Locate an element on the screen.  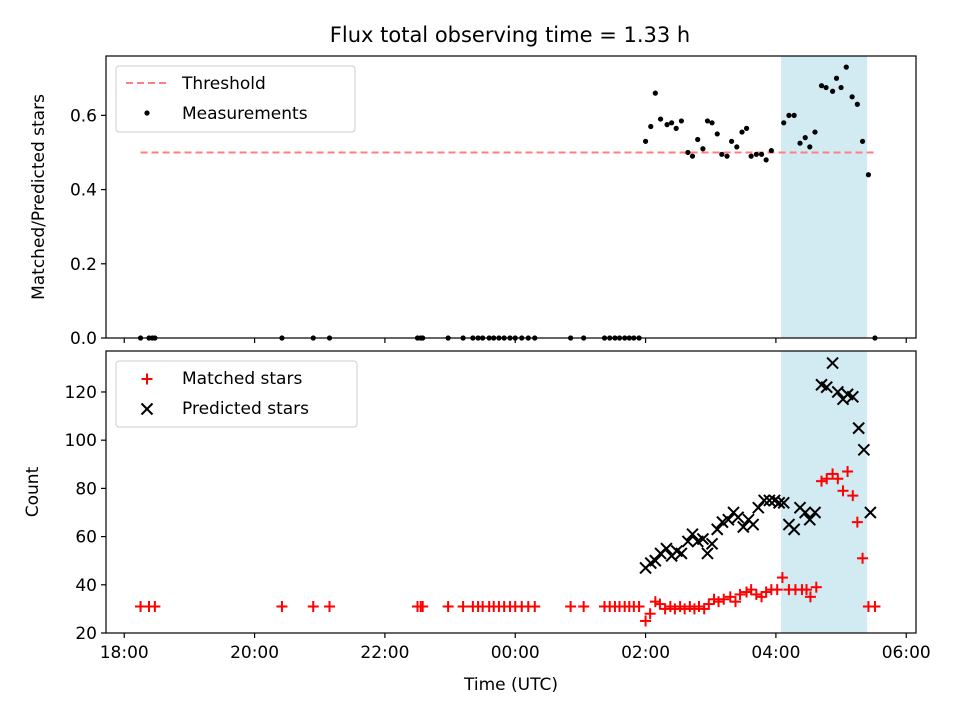
ytick-label: 40 is located at coordinates (86, 586).